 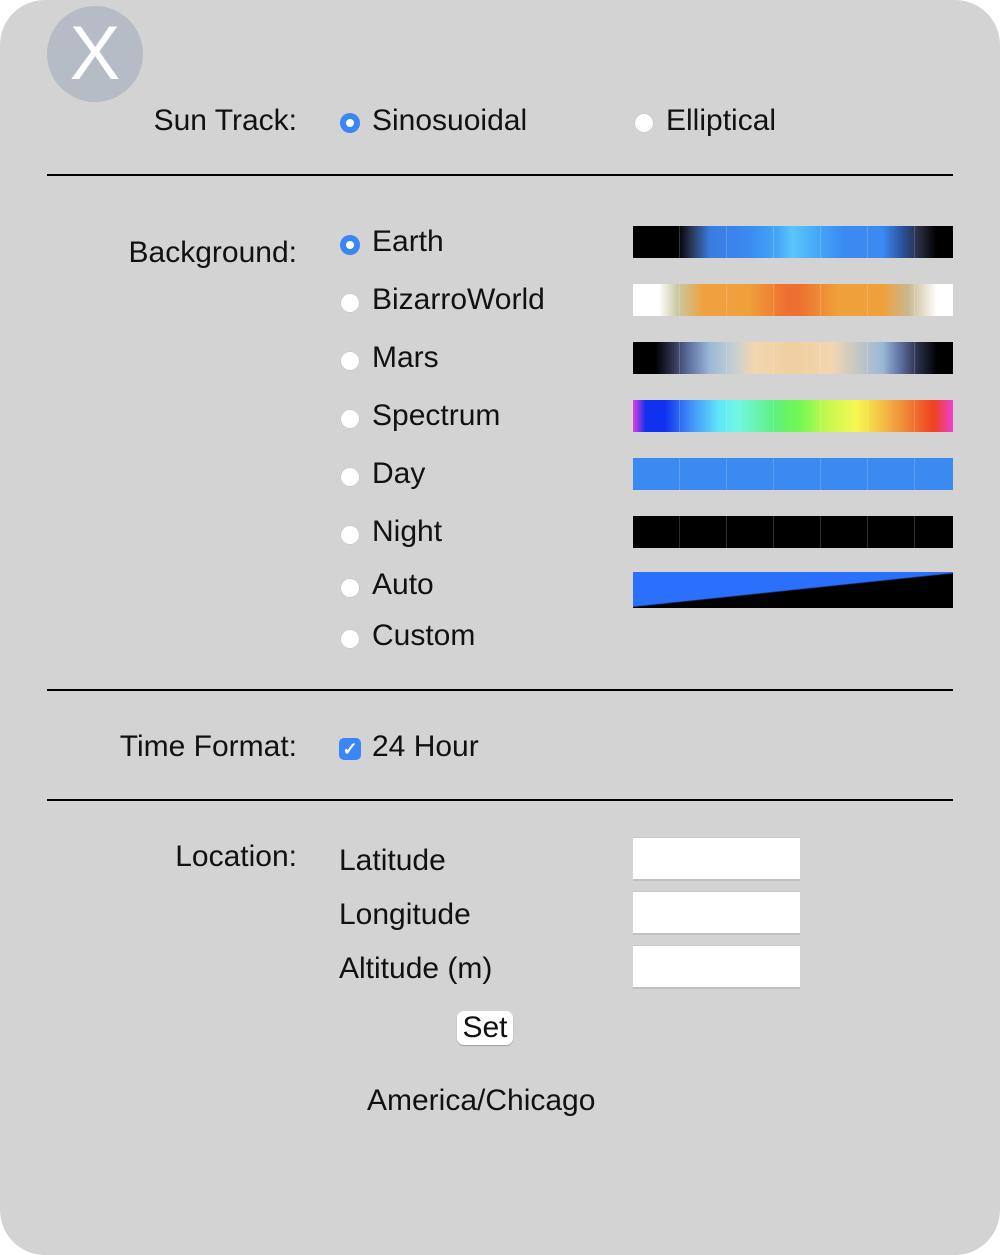 I want to click on longitude-input, so click(x=716, y=913).